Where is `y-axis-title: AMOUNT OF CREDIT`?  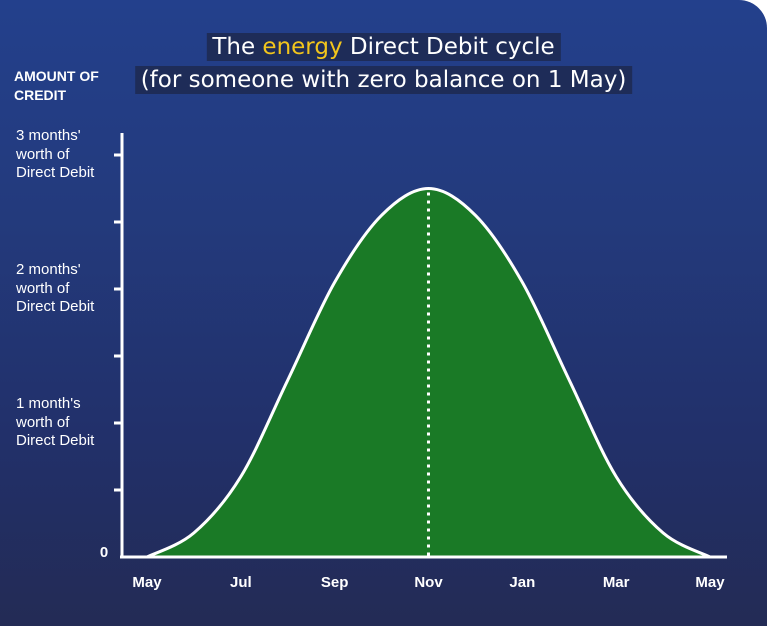
y-axis-title: AMOUNT OF CREDIT is located at coordinates (56, 85).